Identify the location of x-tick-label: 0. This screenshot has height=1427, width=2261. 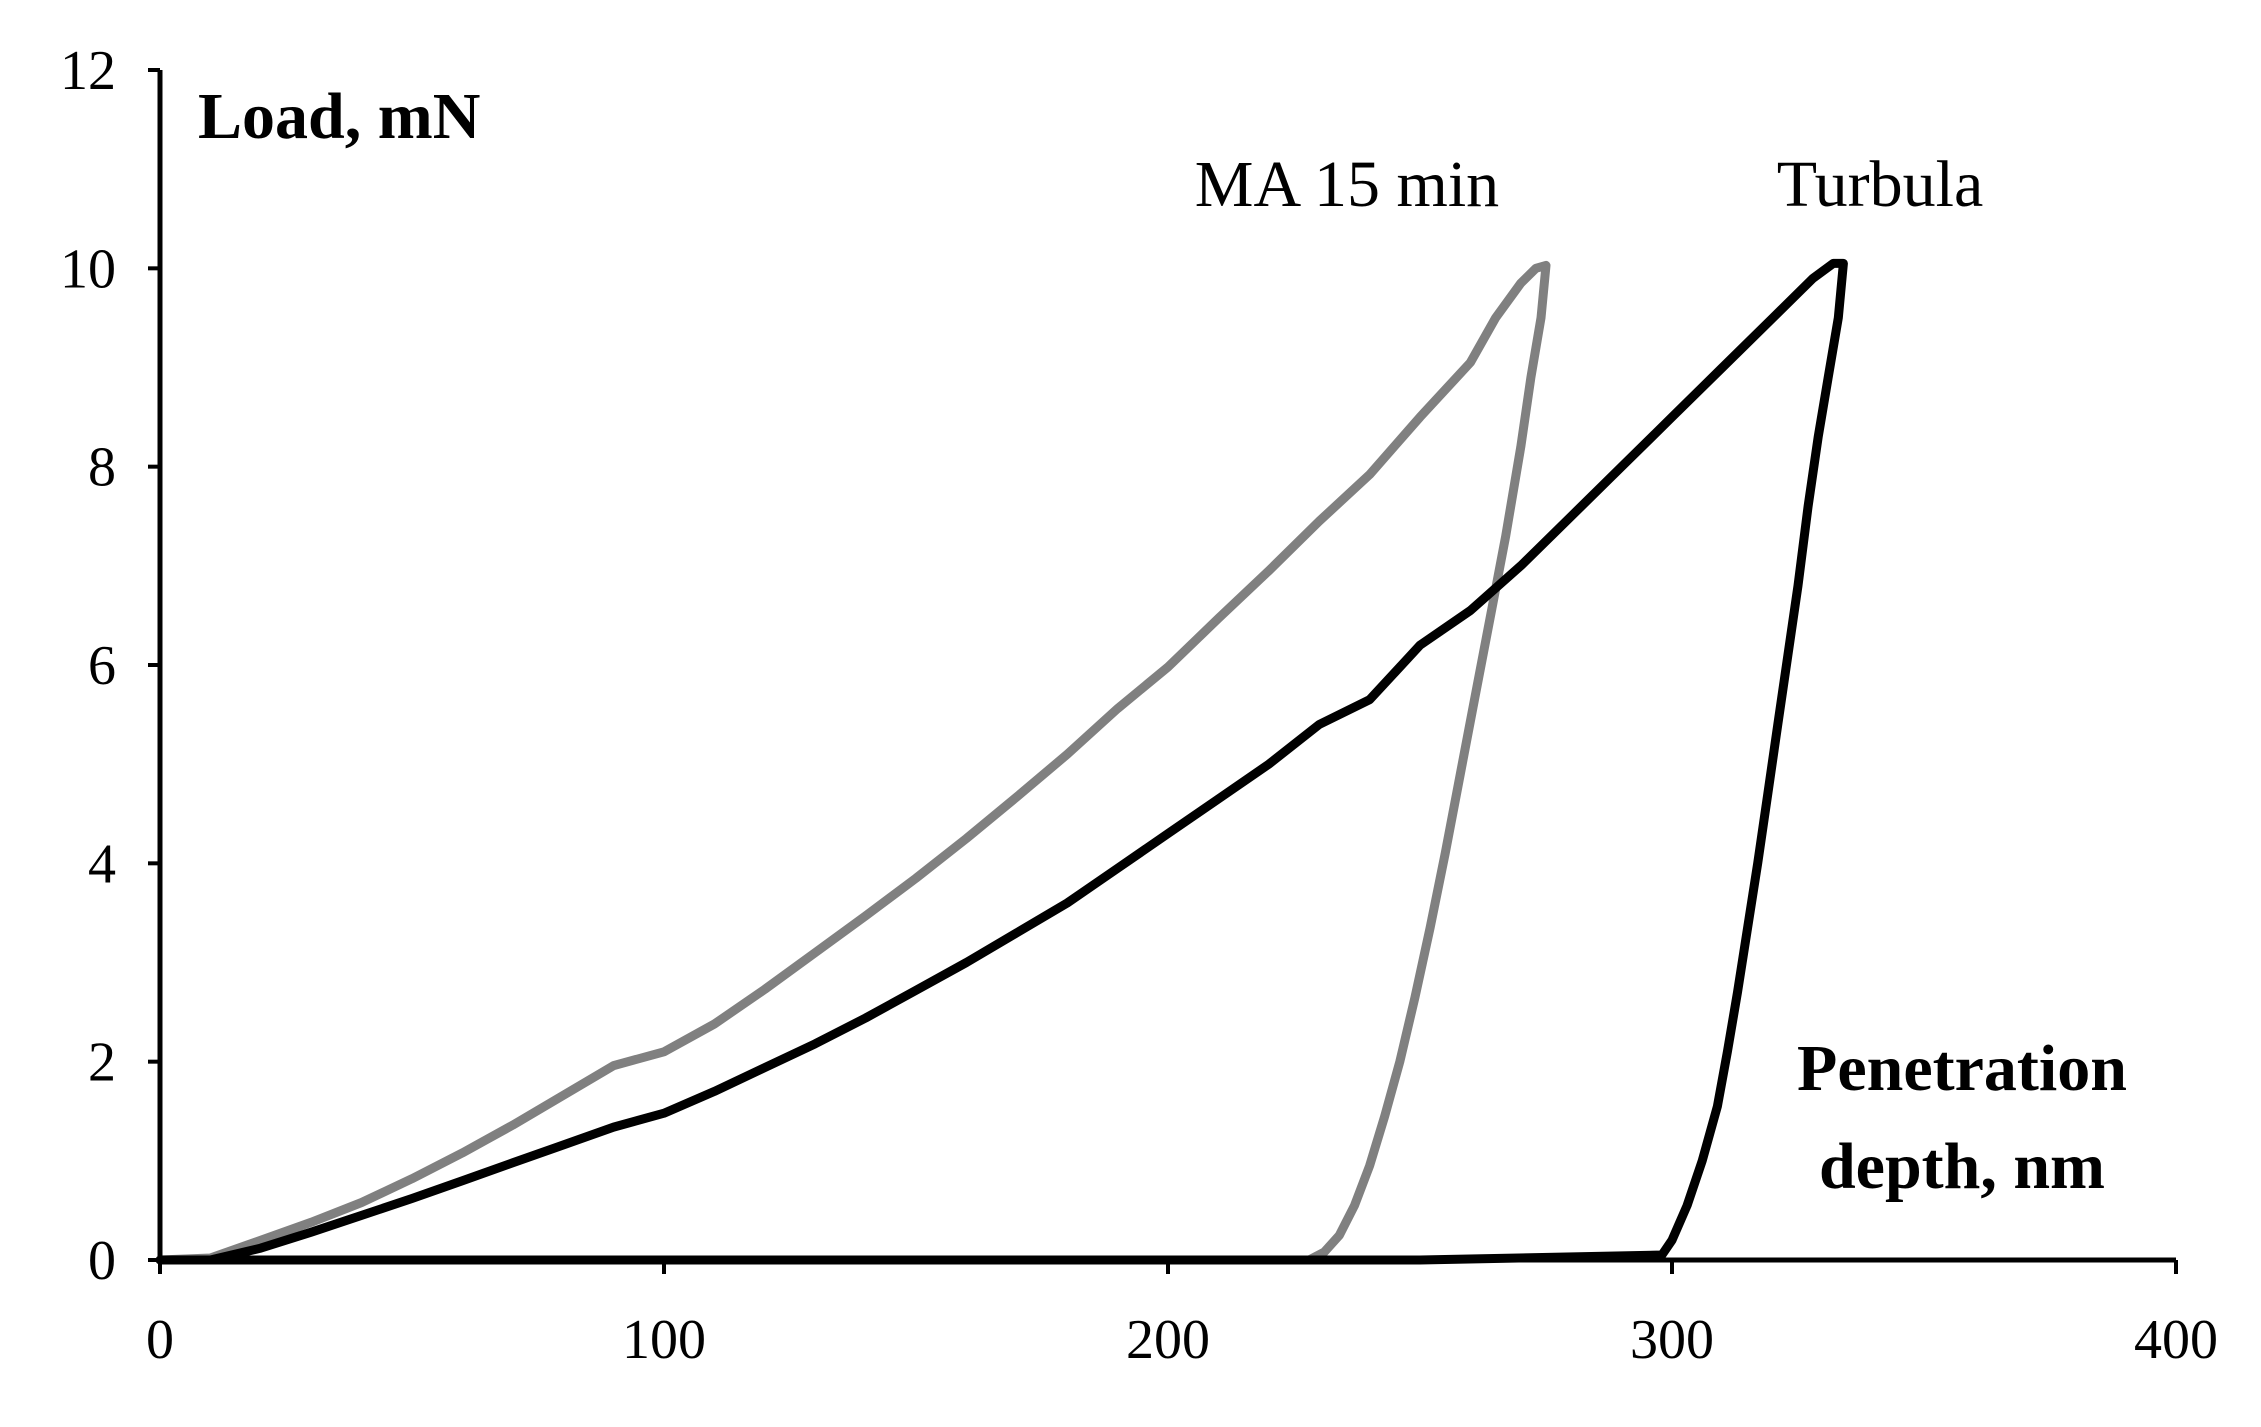
(160, 1340).